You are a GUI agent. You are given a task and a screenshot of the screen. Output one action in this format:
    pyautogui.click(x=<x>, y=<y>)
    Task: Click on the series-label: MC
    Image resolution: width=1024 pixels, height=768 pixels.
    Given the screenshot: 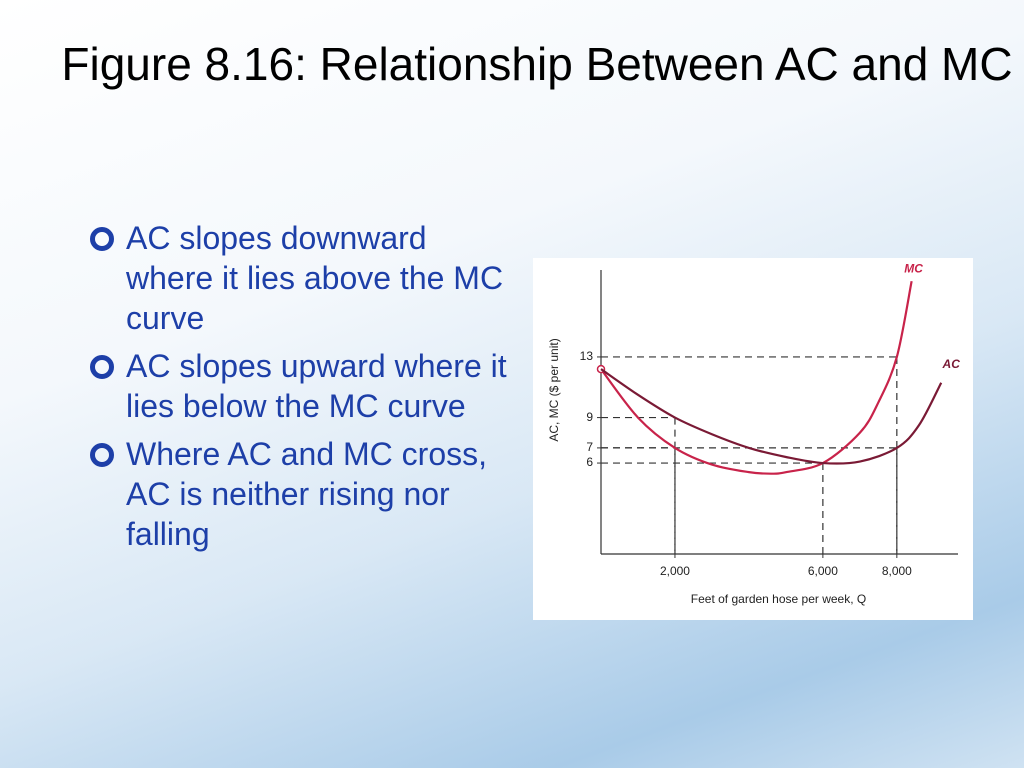 What is the action you would take?
    pyautogui.click(x=913, y=268)
    